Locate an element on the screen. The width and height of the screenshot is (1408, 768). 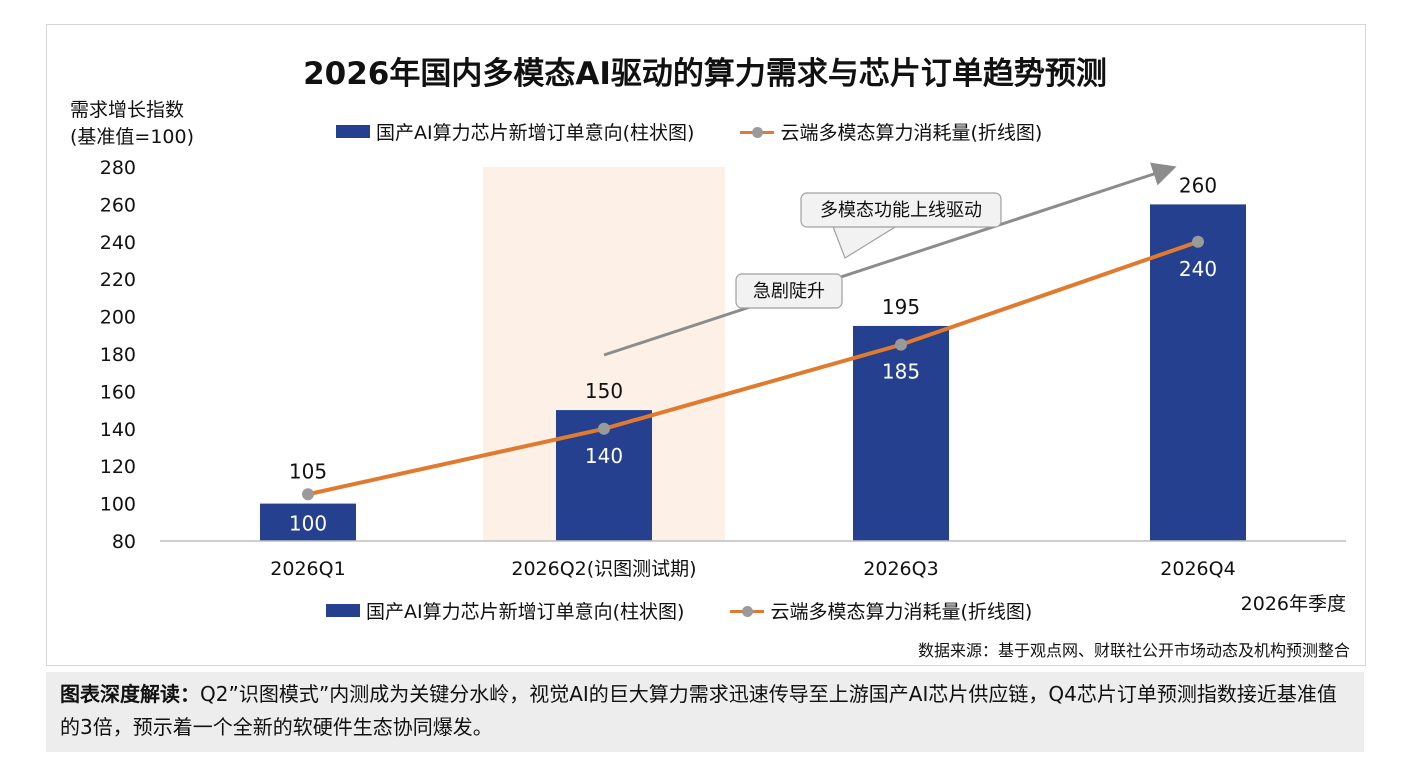
x-tick-label: 2026Q1 is located at coordinates (307, 569).